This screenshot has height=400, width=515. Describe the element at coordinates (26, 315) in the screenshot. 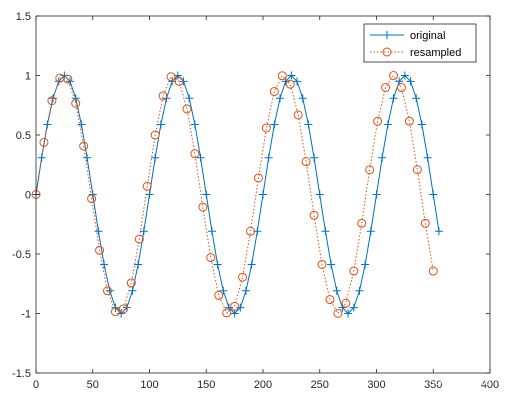

I see `y-tick-label: -1` at that location.